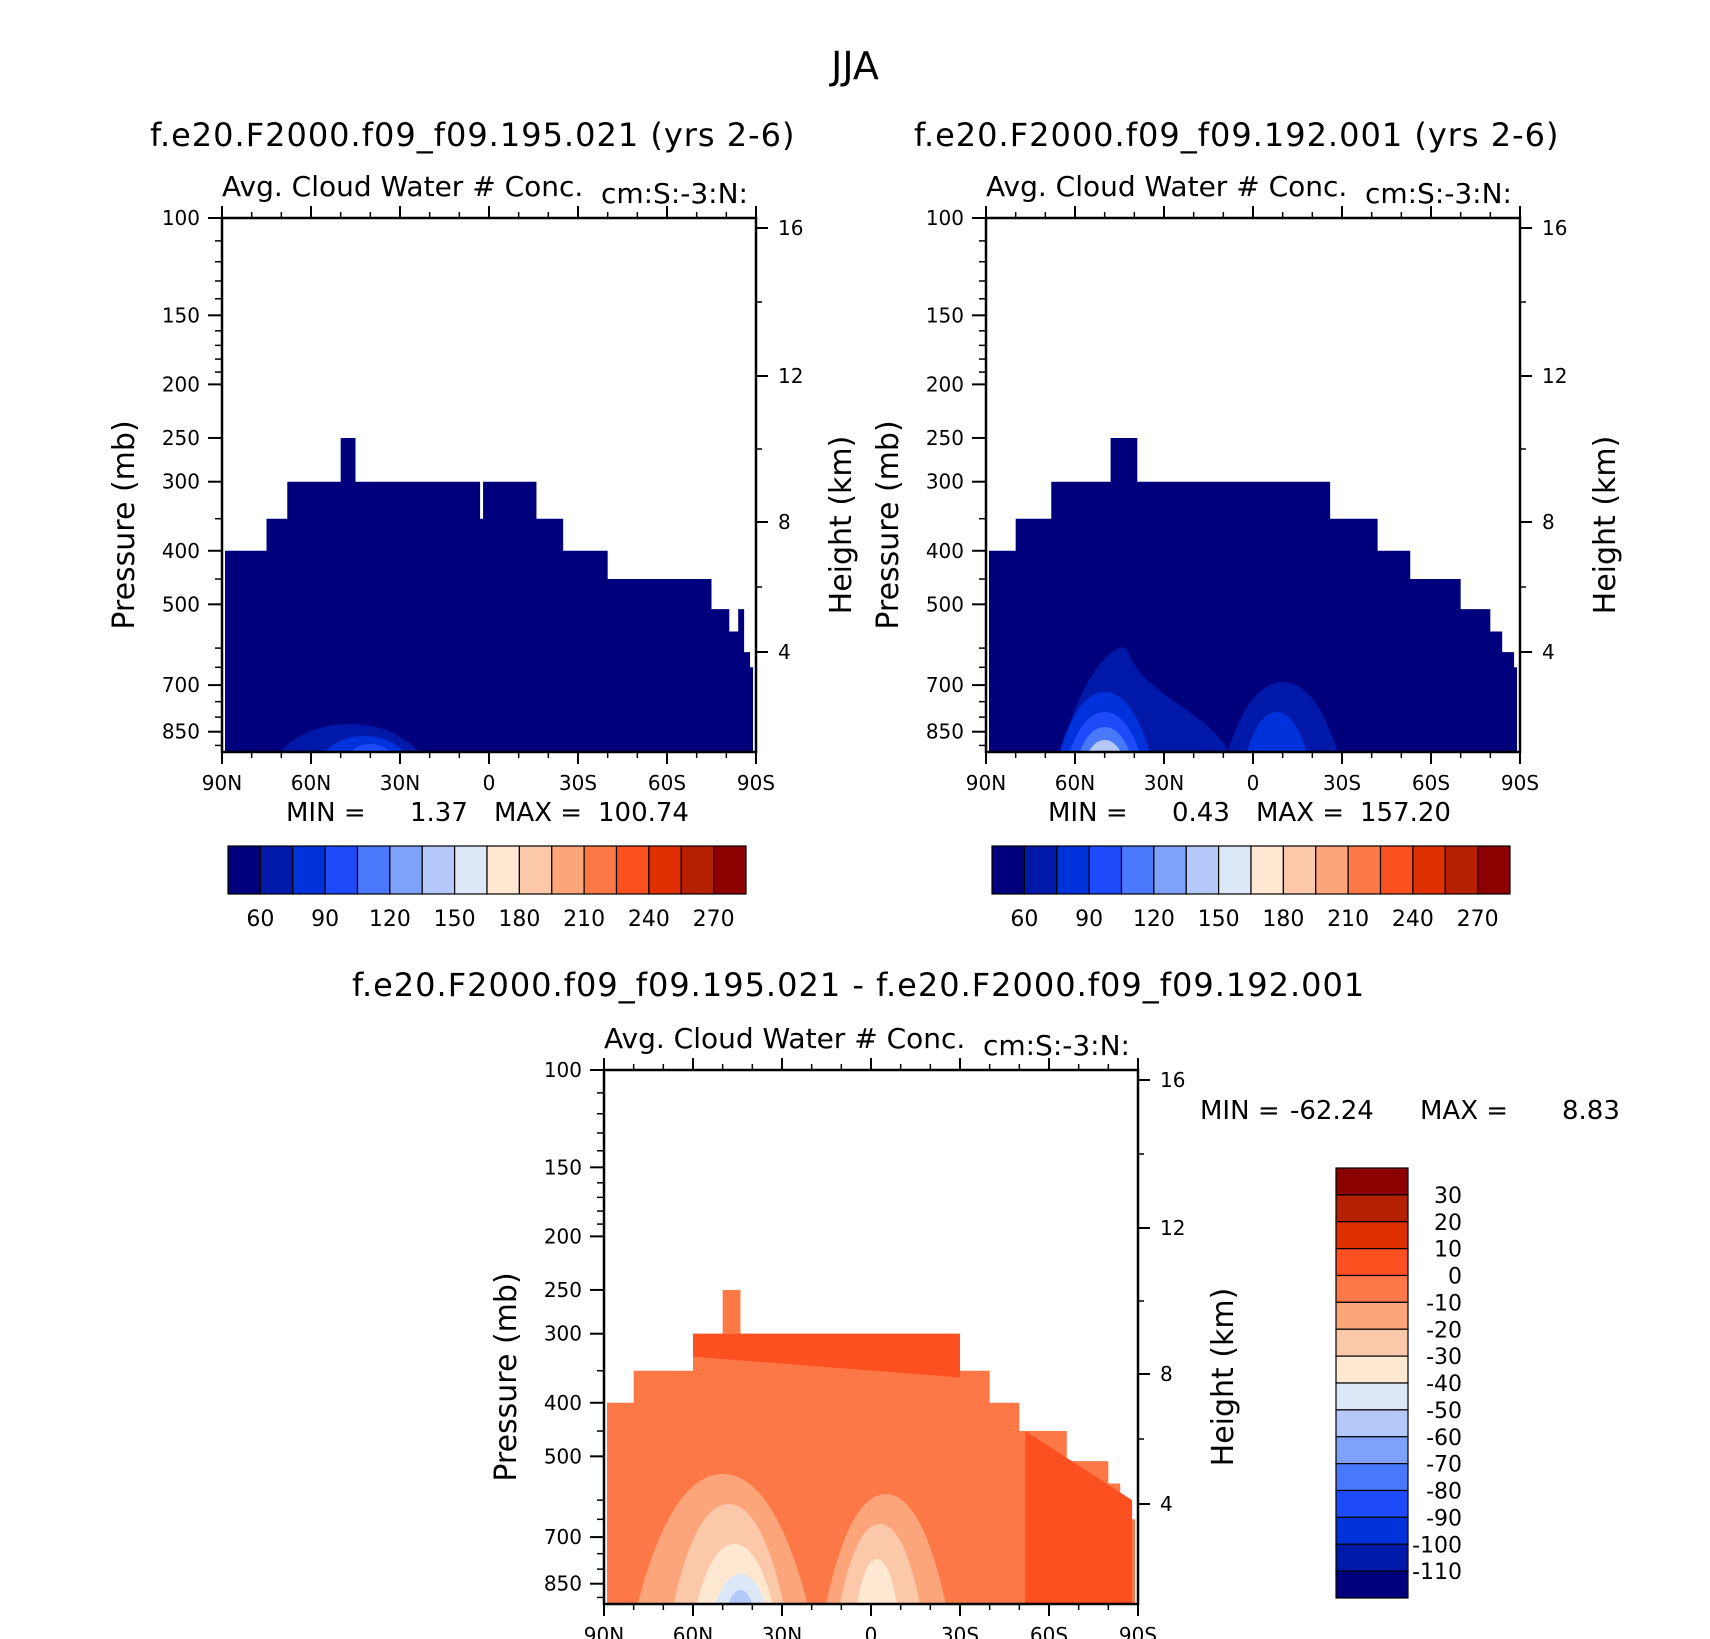 Image resolution: width=1710 pixels, height=1639 pixels. Describe the element at coordinates (1444, 1465) in the screenshot. I see `colorbar-bottom-label: -70` at that location.